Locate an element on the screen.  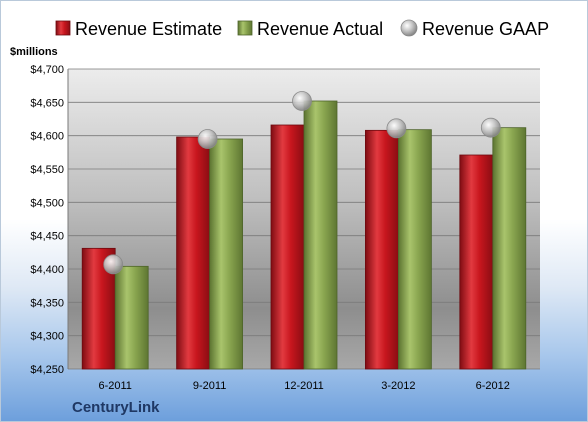
x-tick-label: 3-2012 is located at coordinates (398, 386).